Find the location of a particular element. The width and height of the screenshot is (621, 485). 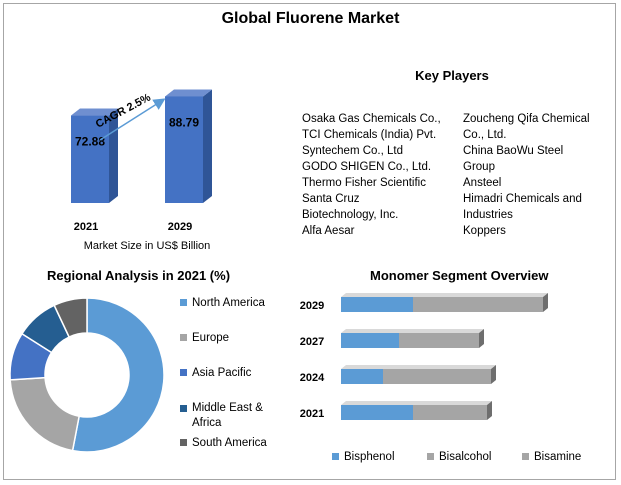

legend-label: Middle East & Africa is located at coordinates (227, 415).